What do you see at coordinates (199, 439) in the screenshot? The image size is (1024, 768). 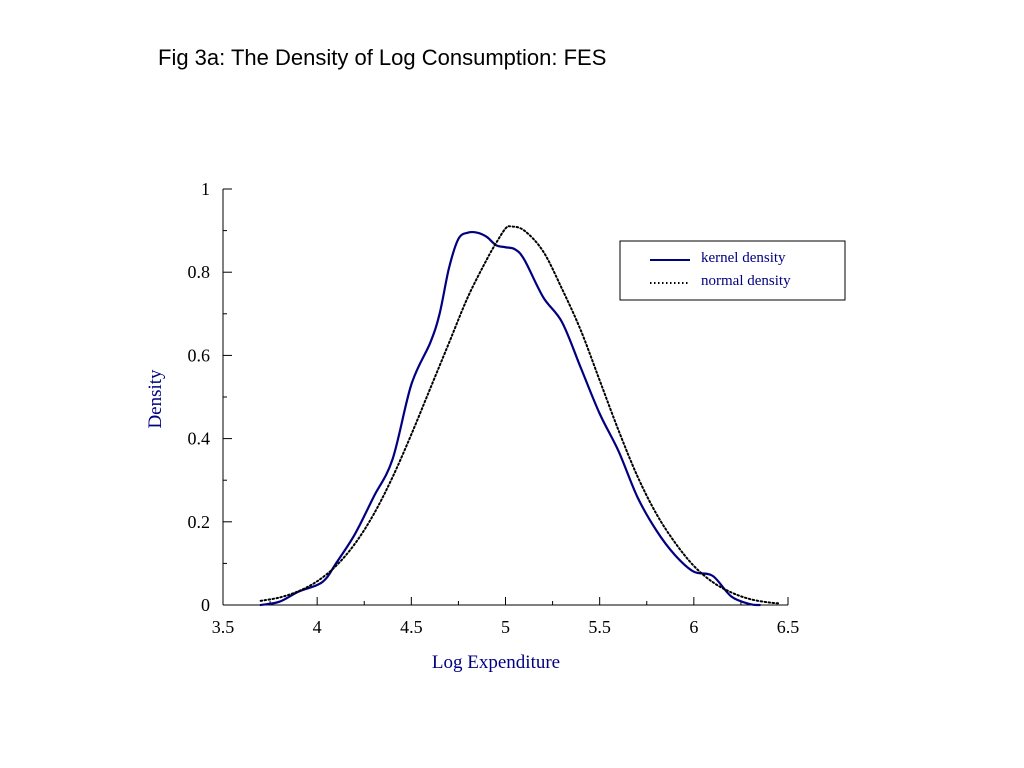 I see `y-tick-label: 0.4` at bounding box center [199, 439].